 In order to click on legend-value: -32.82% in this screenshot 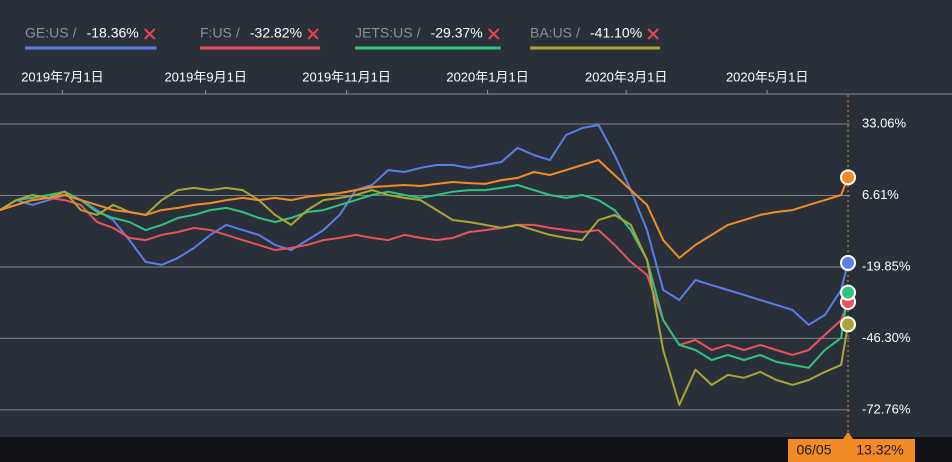, I will do `click(276, 33)`.